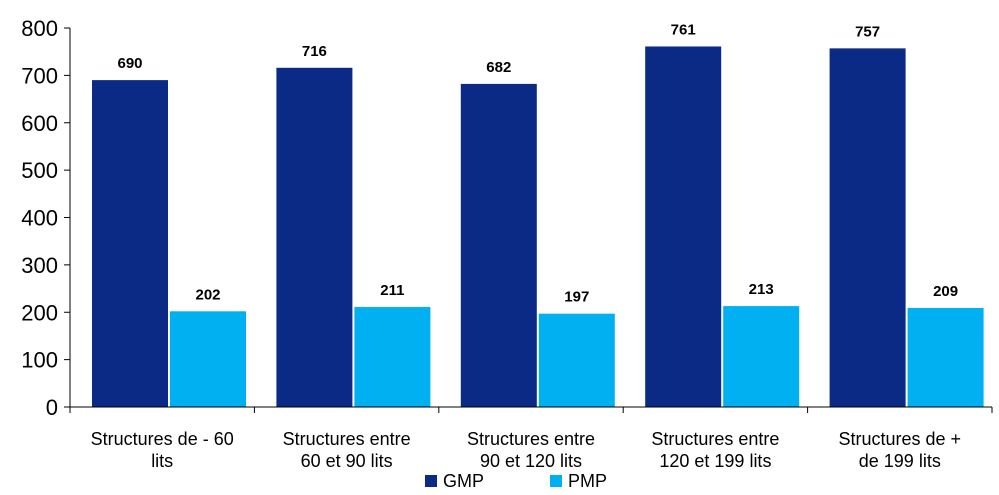 This screenshot has width=999, height=495. I want to click on legend-swatch-pmp, so click(556, 481).